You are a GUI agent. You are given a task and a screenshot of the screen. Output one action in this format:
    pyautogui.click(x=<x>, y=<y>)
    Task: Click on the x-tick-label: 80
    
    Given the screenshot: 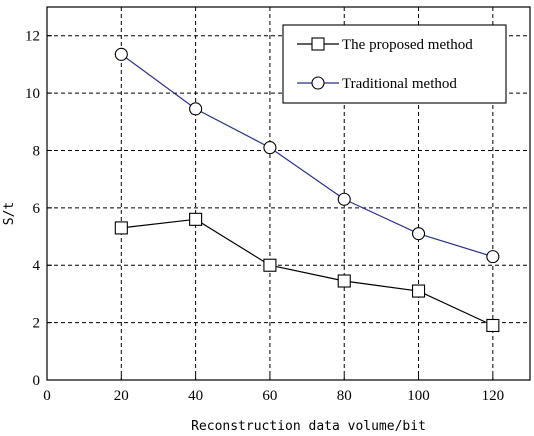 What is the action you would take?
    pyautogui.click(x=344, y=396)
    